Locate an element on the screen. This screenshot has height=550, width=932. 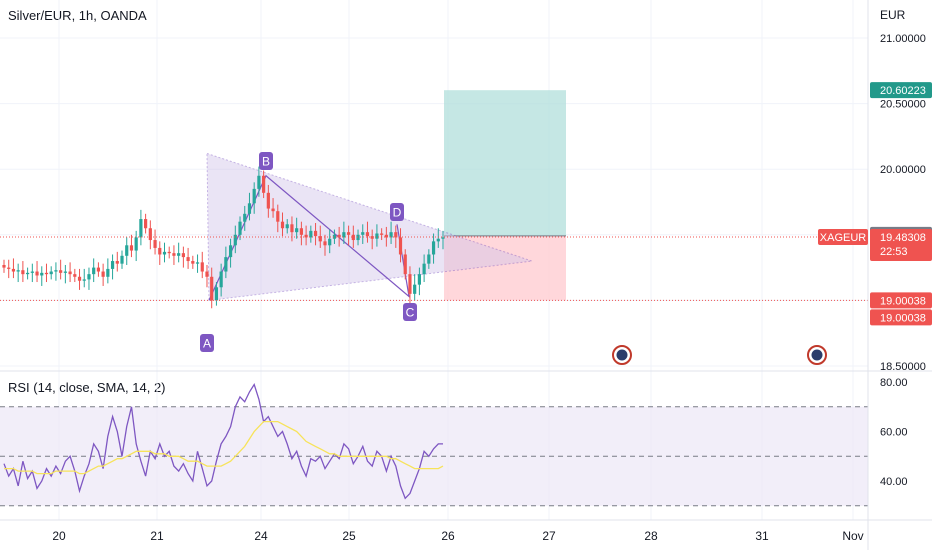
candles is located at coordinates (223, 237).